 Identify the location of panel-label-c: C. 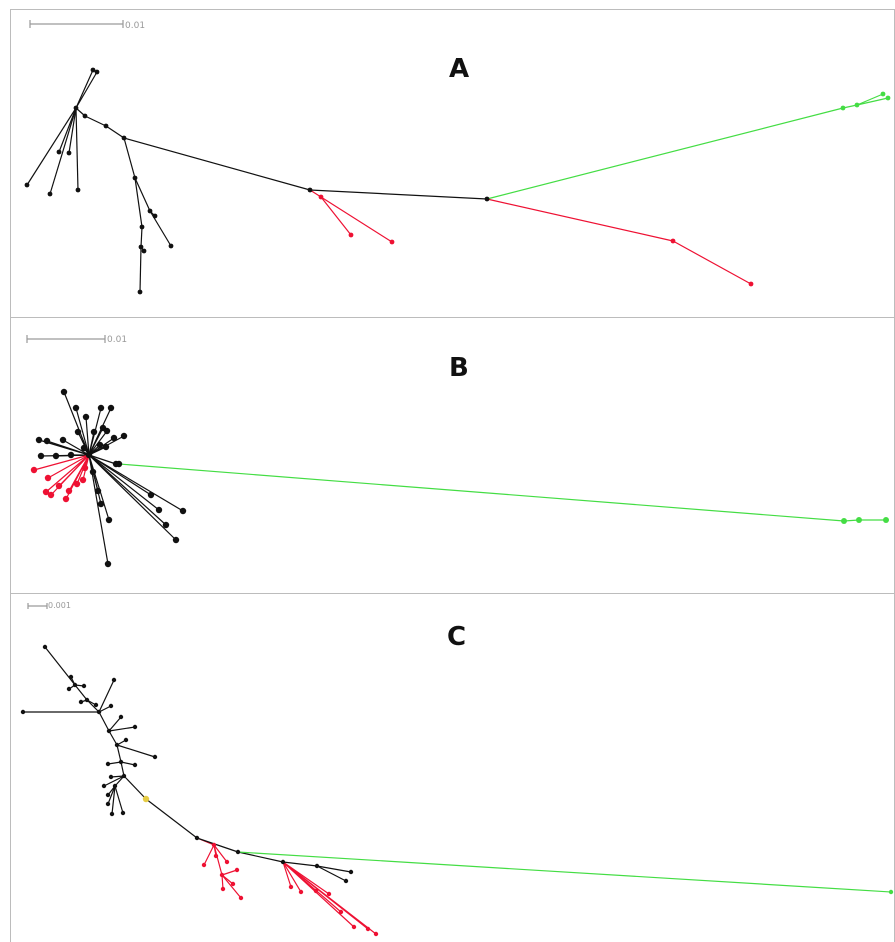
(457, 637).